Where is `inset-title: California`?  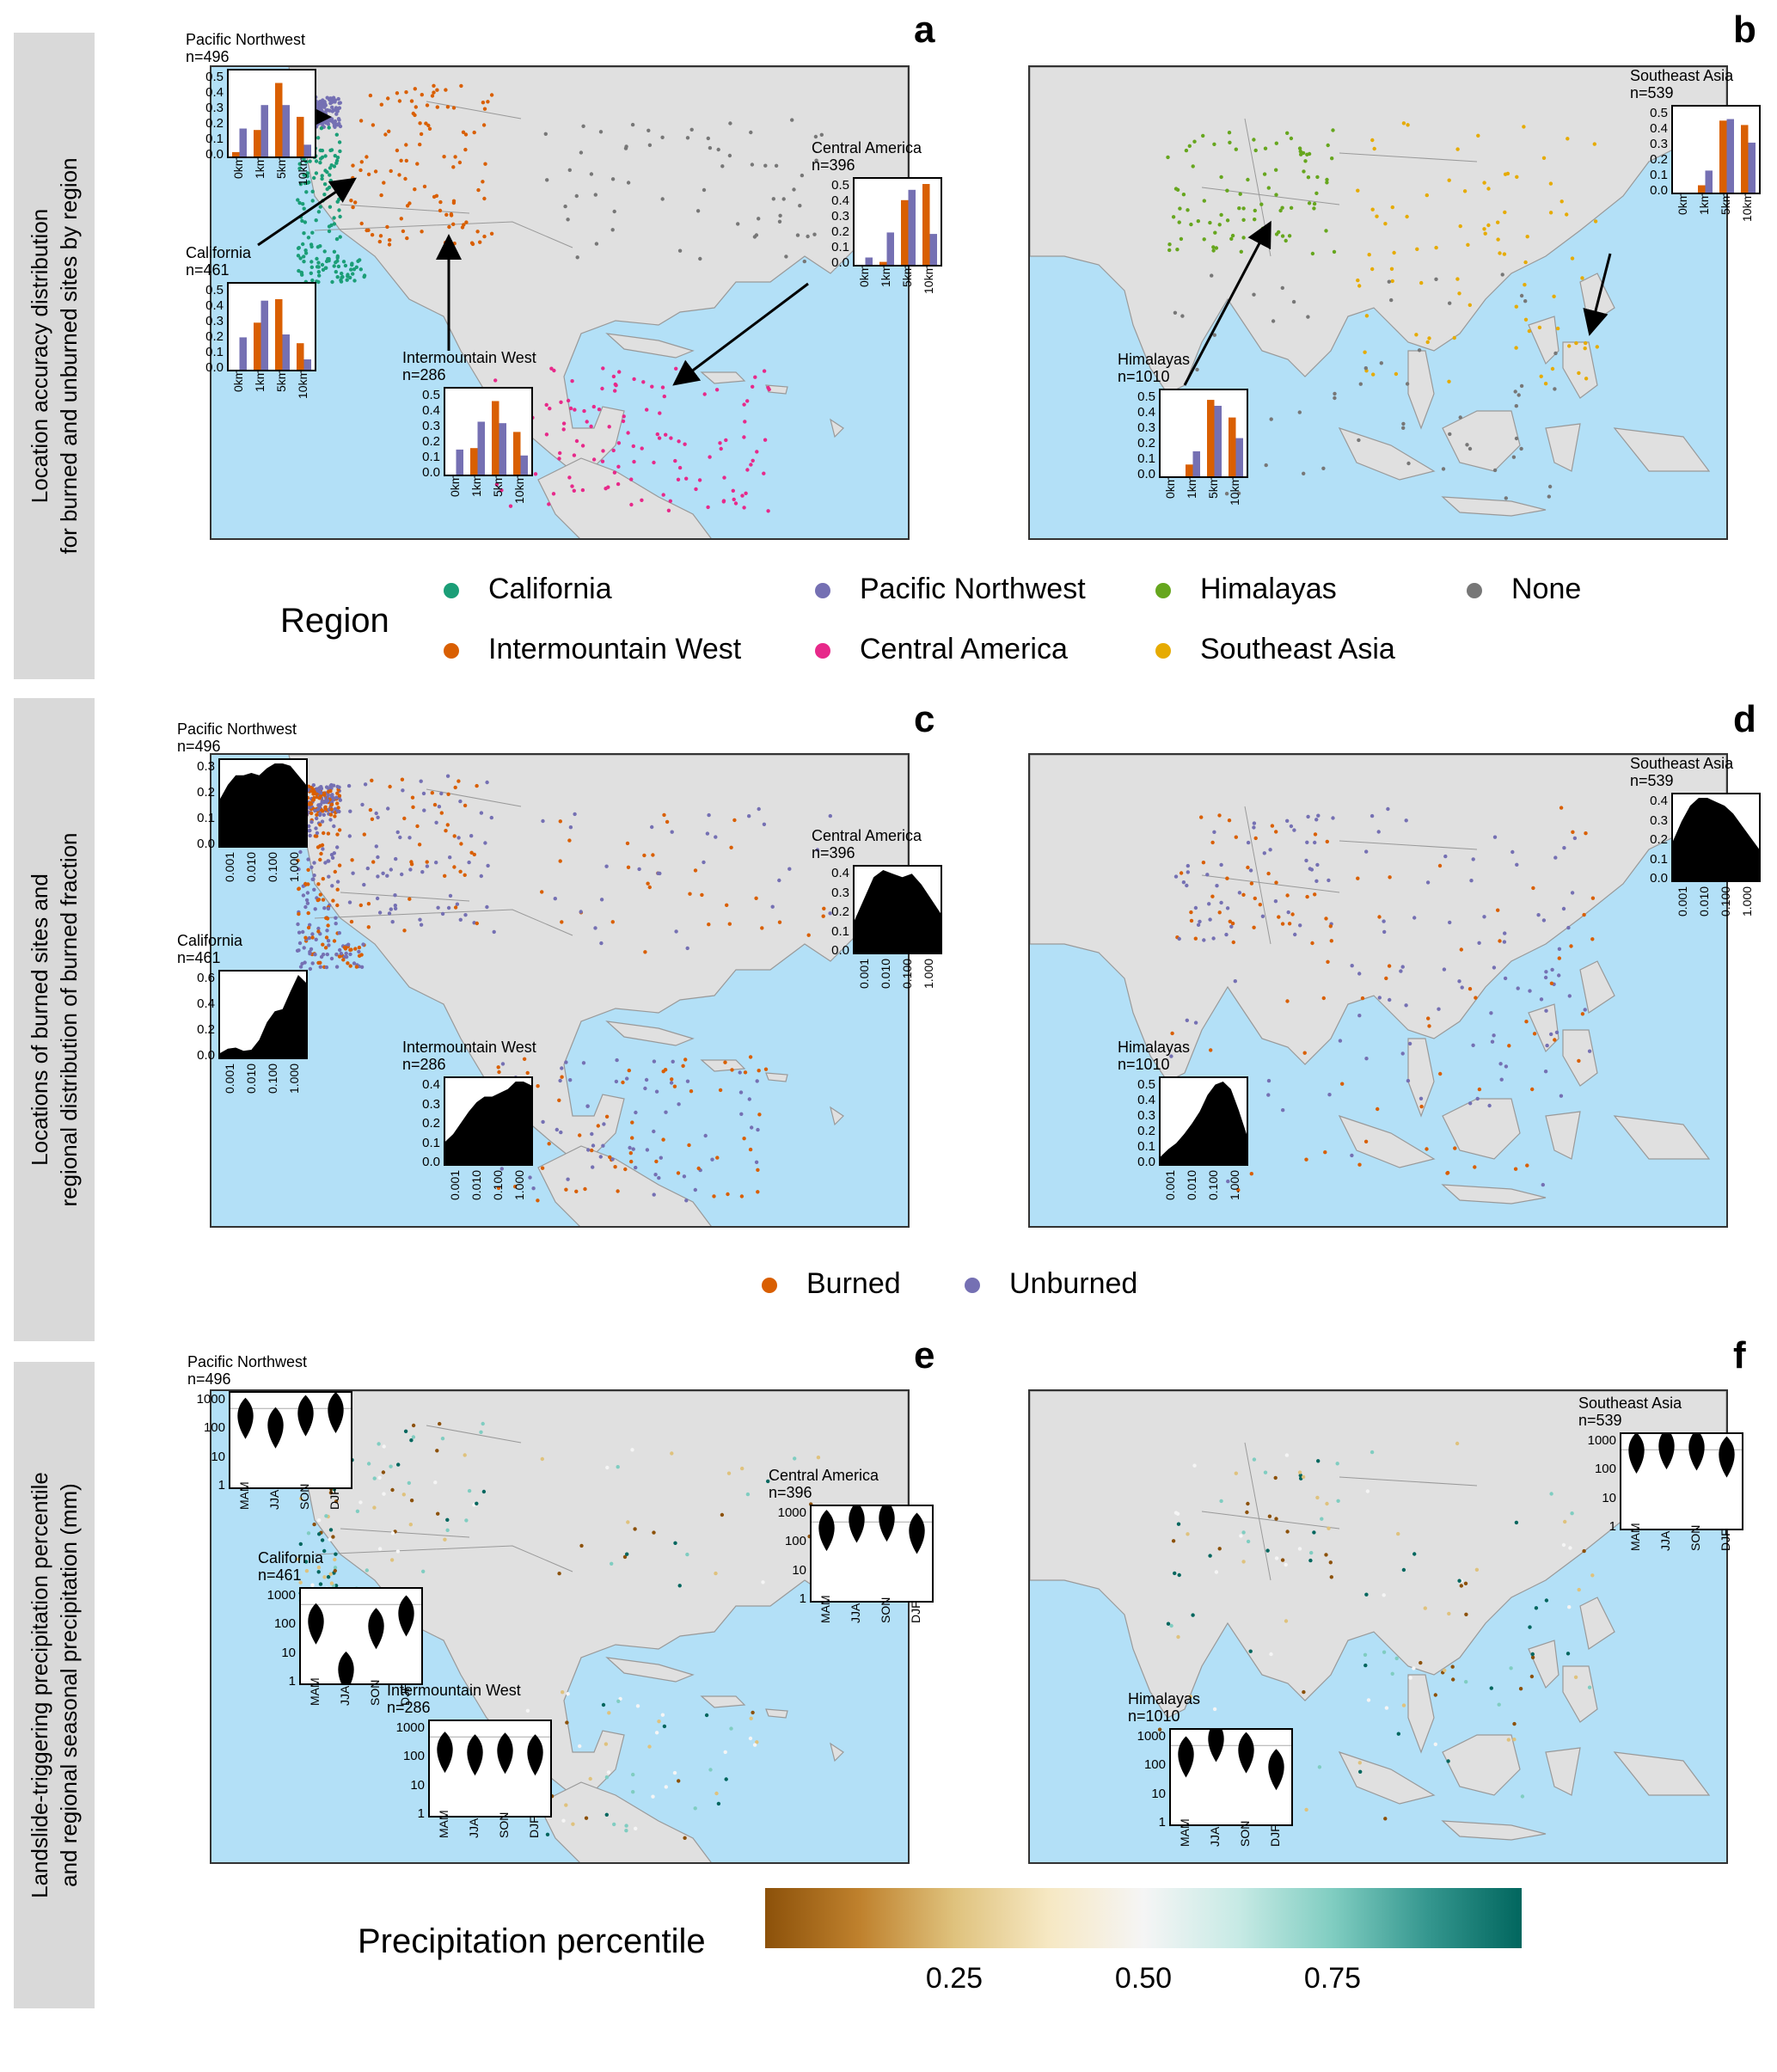 inset-title: California is located at coordinates (291, 1558).